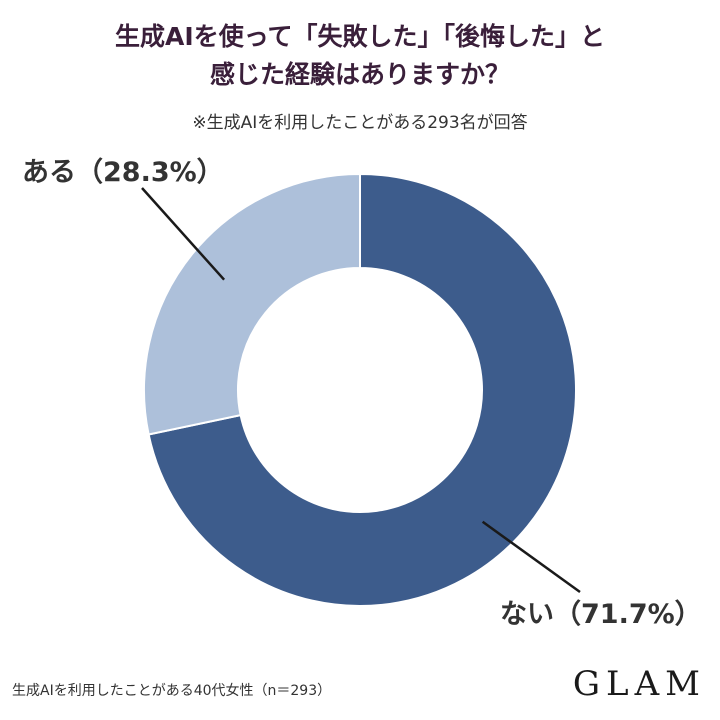 The width and height of the screenshot is (720, 720). I want to click on glam-logo: GLAM, so click(639, 684).